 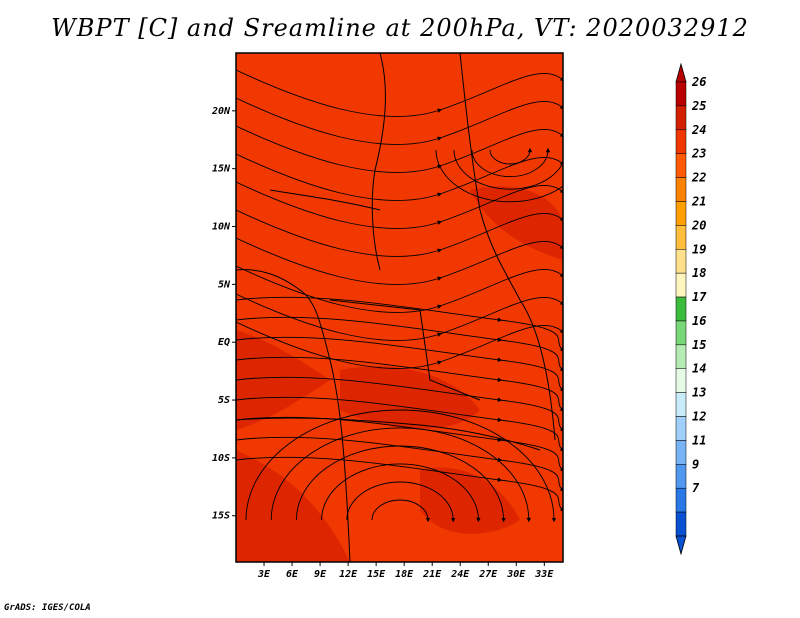 What do you see at coordinates (699, 393) in the screenshot?
I see `colorbar-label: 13` at bounding box center [699, 393].